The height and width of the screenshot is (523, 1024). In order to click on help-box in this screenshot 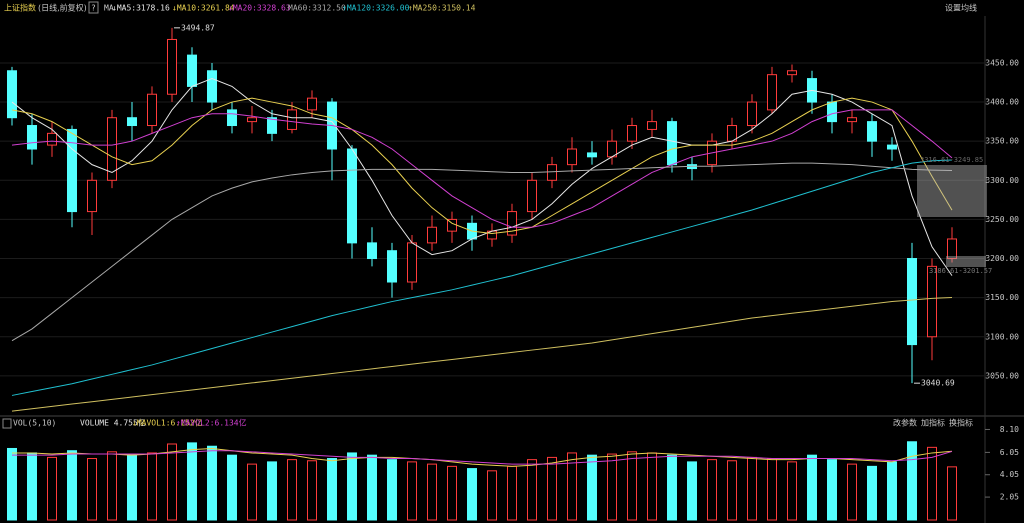, I will do `click(93, 7)`.